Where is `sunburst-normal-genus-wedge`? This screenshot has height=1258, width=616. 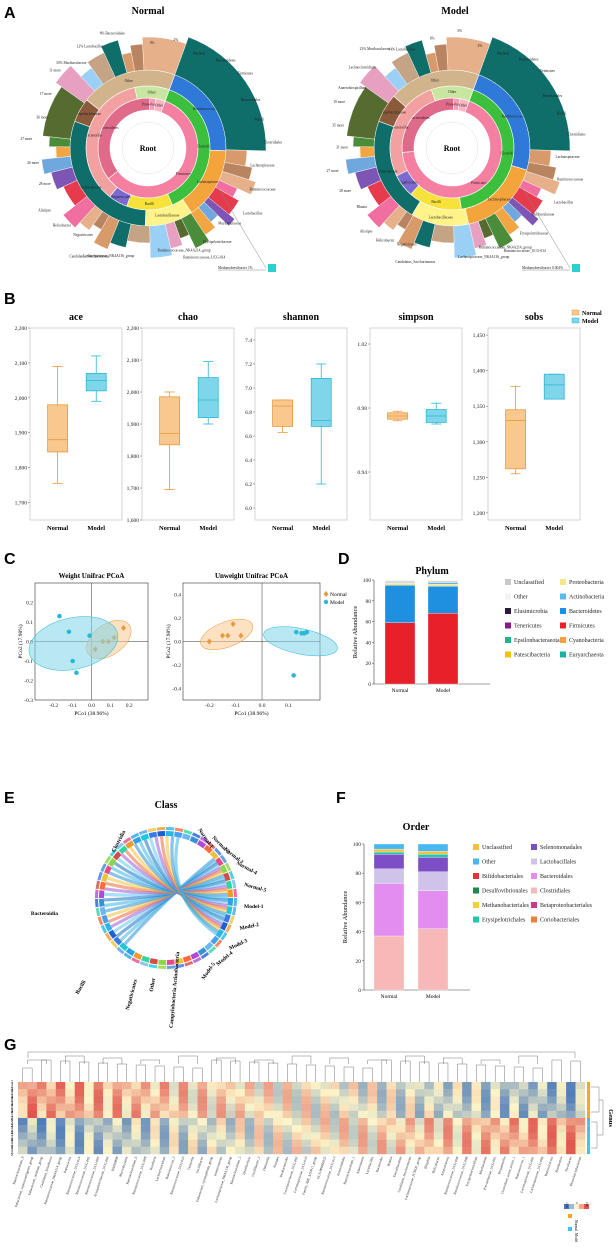
sunburst-normal-genus-wedge is located at coordinates (63, 152).